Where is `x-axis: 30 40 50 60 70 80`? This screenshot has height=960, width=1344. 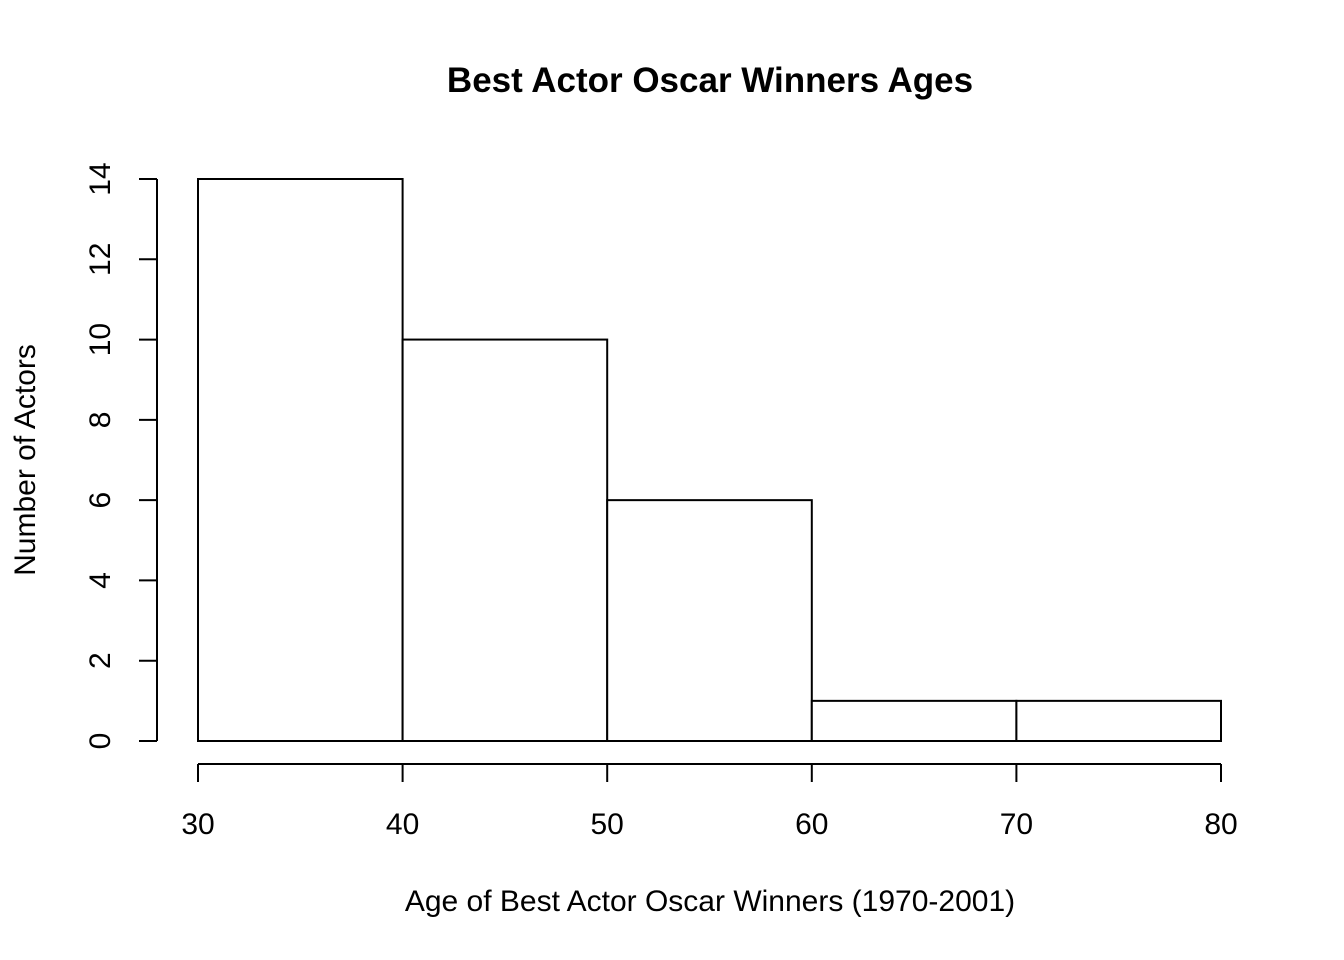
x-axis: 30 40 50 60 70 80 is located at coordinates (709, 802).